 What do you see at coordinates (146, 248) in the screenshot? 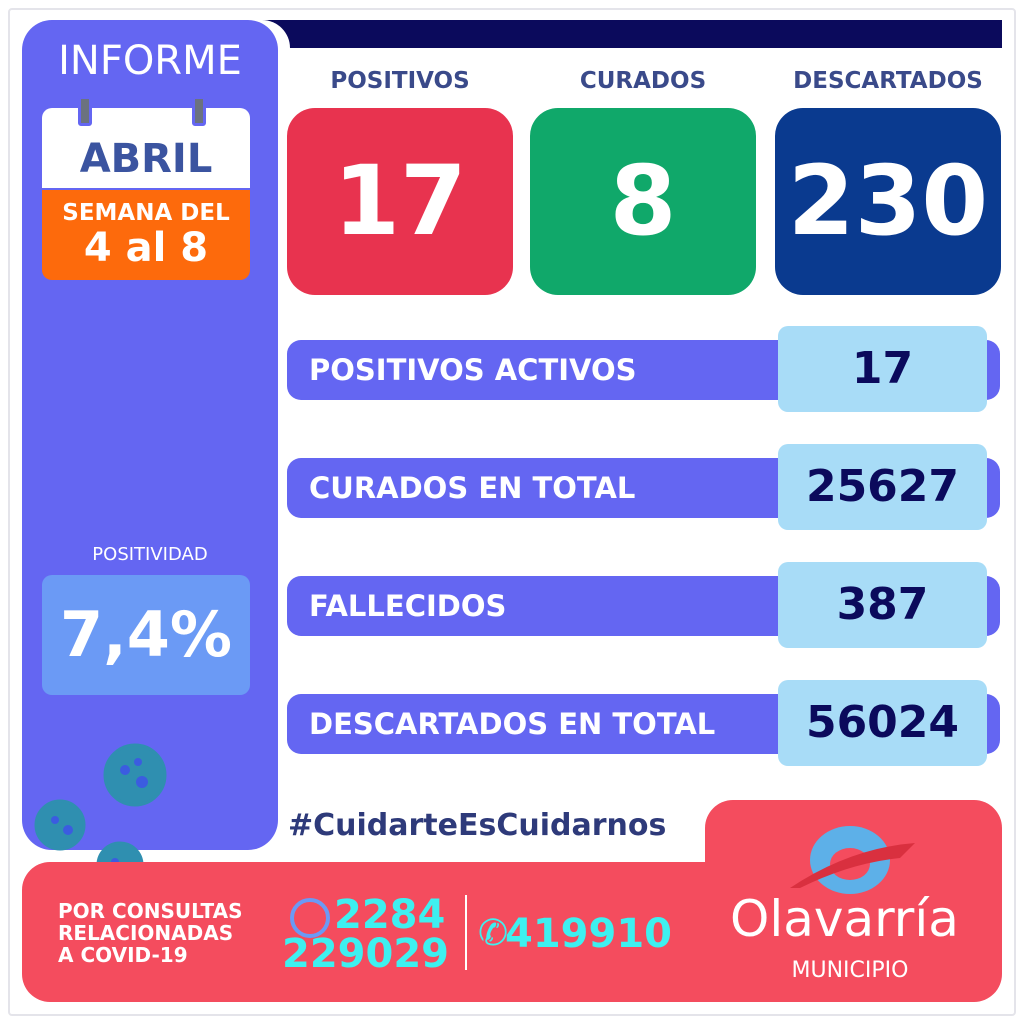
I see `week-range: 4 al 8` at bounding box center [146, 248].